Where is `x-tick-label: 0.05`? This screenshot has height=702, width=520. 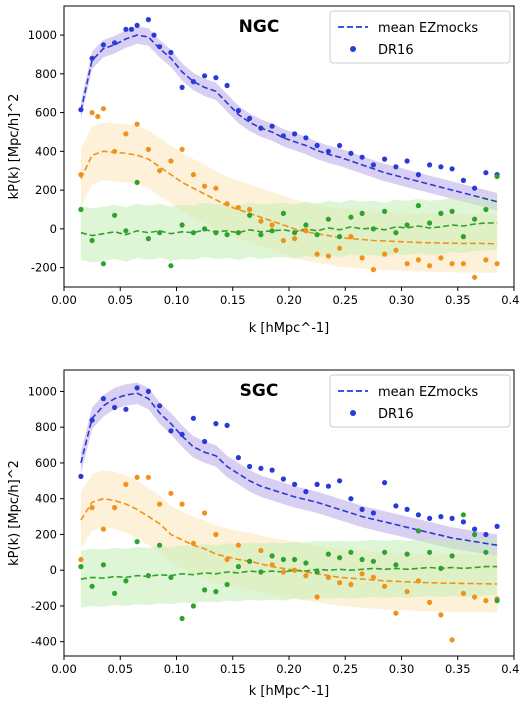 x-tick-label: 0.05 is located at coordinates (120, 669).